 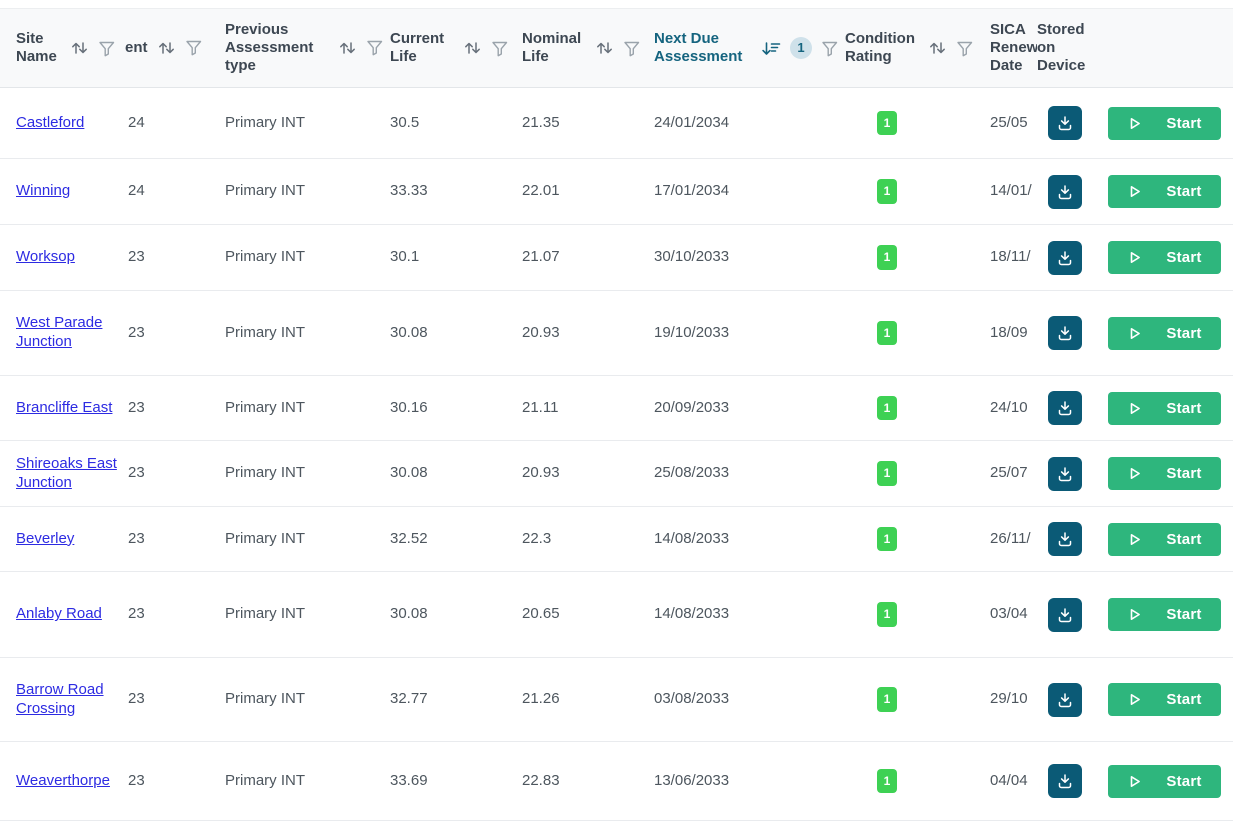 What do you see at coordinates (1011, 191) in the screenshot?
I see `sica-renewal-date-cell: 14/01/` at bounding box center [1011, 191].